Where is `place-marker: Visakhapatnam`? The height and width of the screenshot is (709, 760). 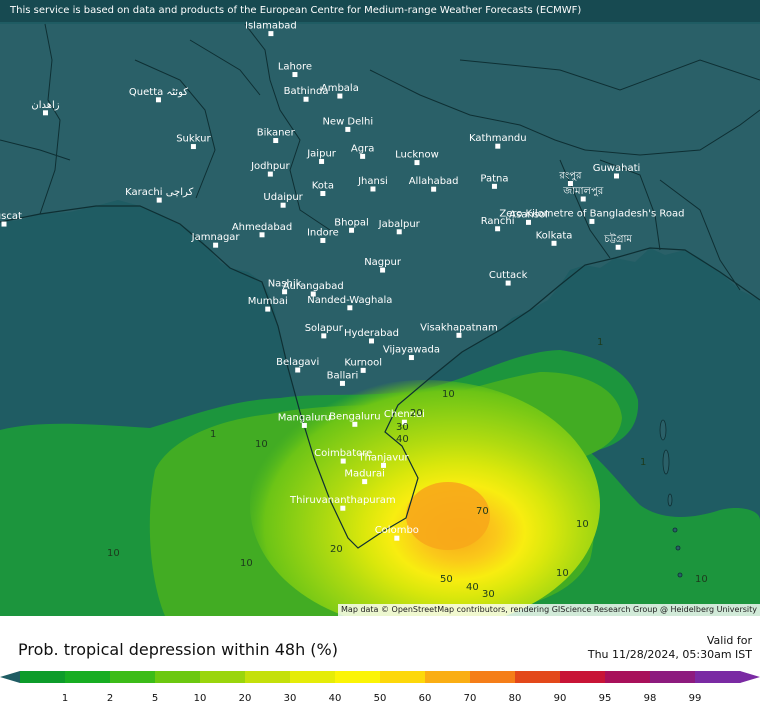 place-marker: Visakhapatnam is located at coordinates (459, 330).